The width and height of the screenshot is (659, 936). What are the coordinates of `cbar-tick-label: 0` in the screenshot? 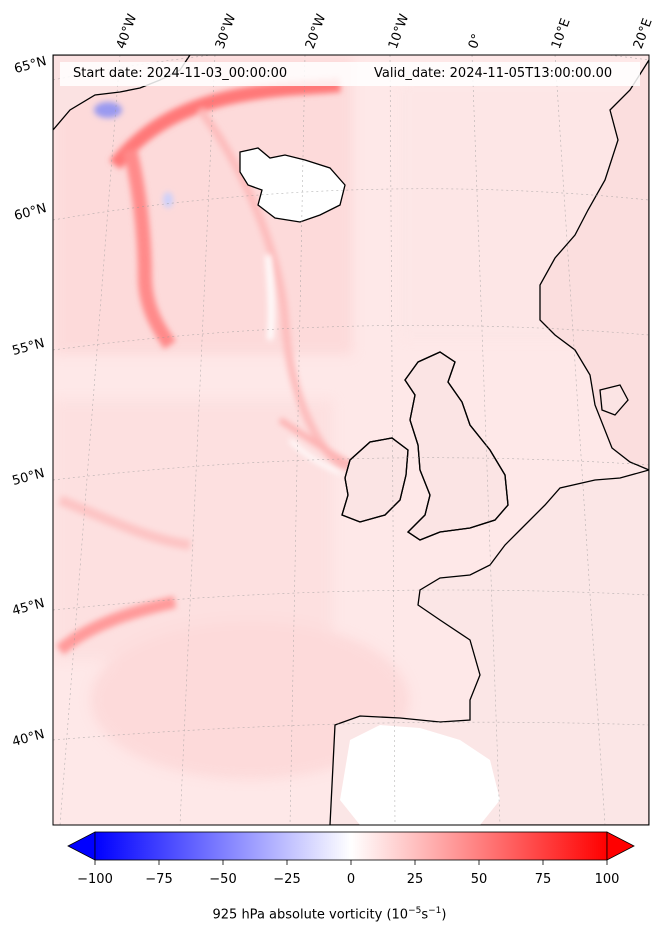 It's located at (351, 879).